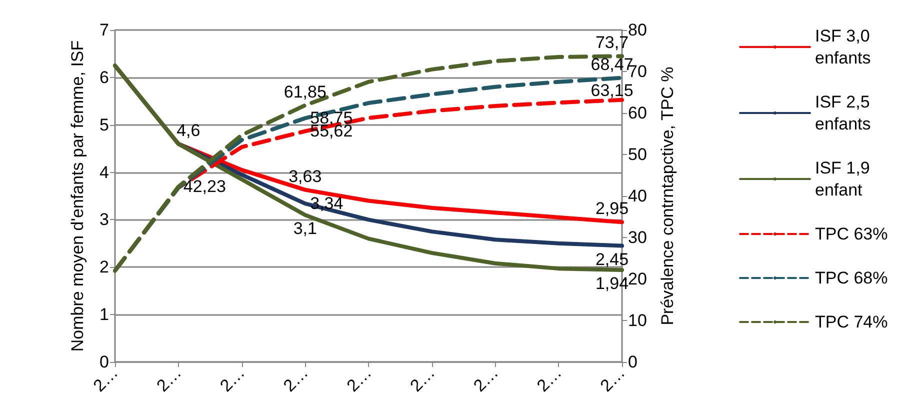 The image size is (912, 420). I want to click on y2-tick-label: 0, so click(633, 362).